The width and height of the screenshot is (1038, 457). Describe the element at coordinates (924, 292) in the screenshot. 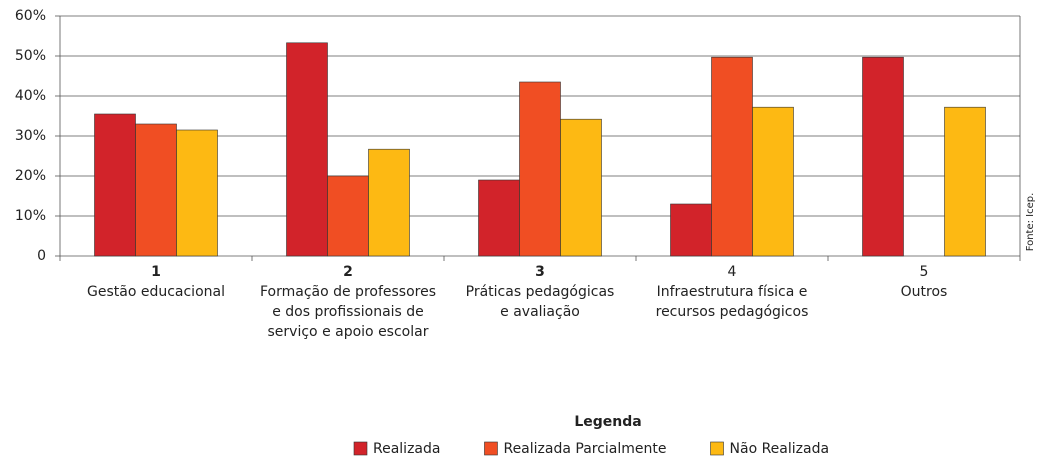

I see `x-tick-label: Outros` at that location.